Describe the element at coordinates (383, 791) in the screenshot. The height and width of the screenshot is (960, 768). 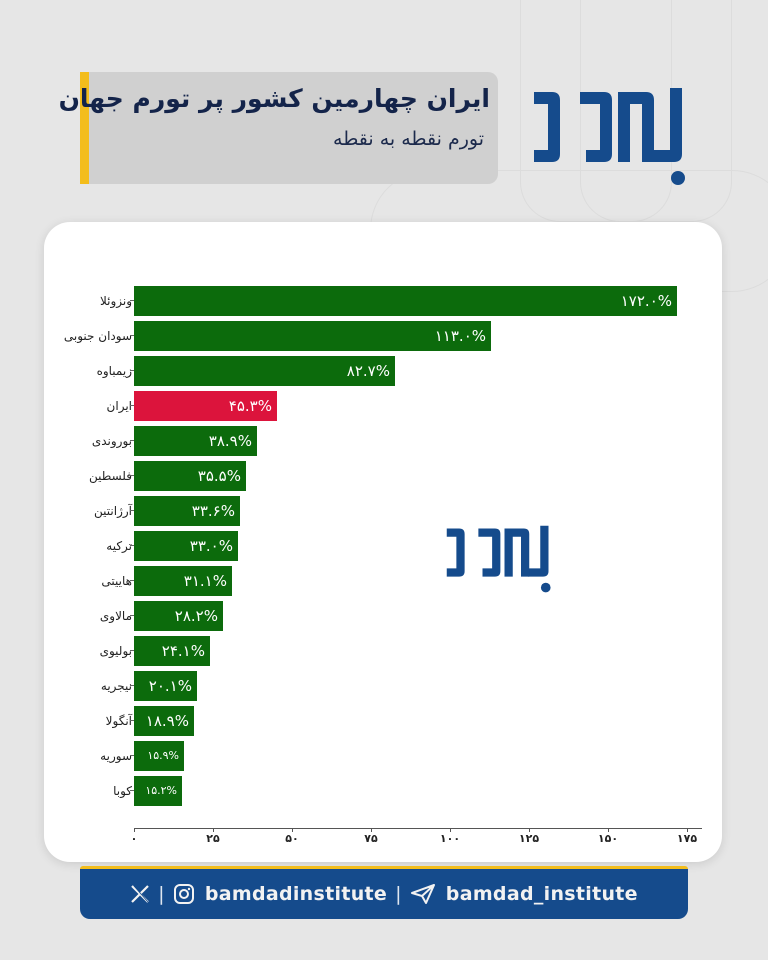
I see `bar-row: کوبا ۱۵.۲%` at that location.